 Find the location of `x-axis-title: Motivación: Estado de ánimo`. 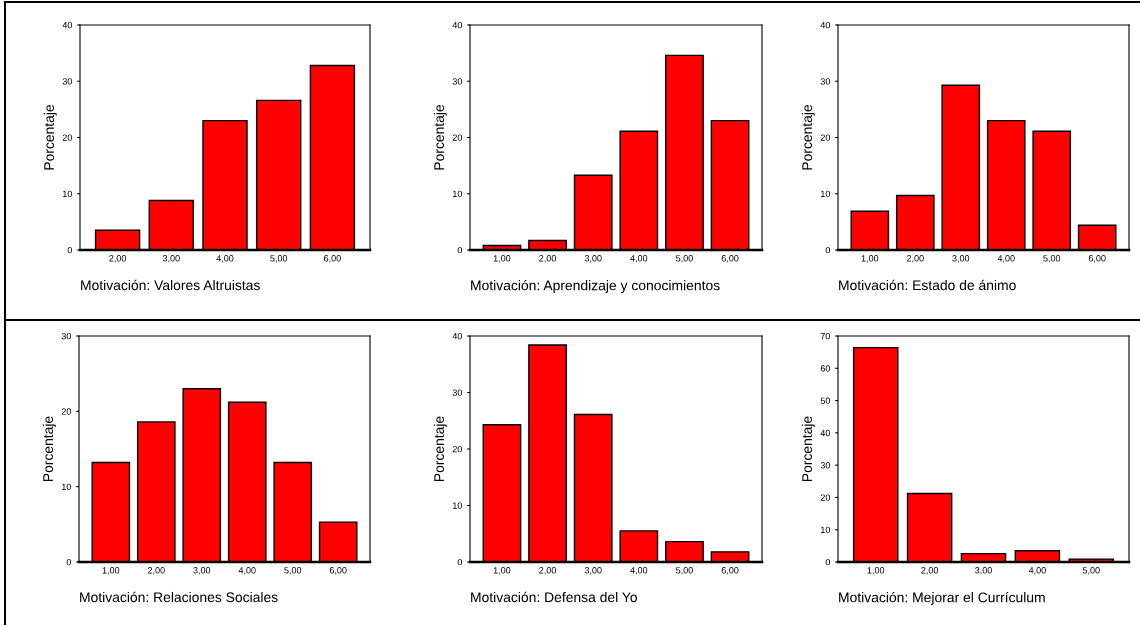

x-axis-title: Motivación: Estado de ánimo is located at coordinates (927, 285).